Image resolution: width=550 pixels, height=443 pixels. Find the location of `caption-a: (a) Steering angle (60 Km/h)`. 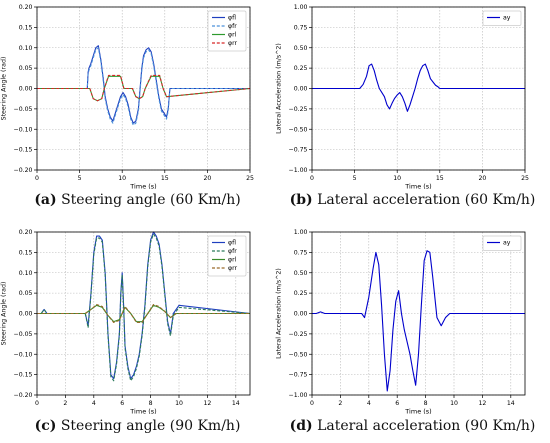

caption-a: (a) Steering angle (60 Km/h) is located at coordinates (137, 200).